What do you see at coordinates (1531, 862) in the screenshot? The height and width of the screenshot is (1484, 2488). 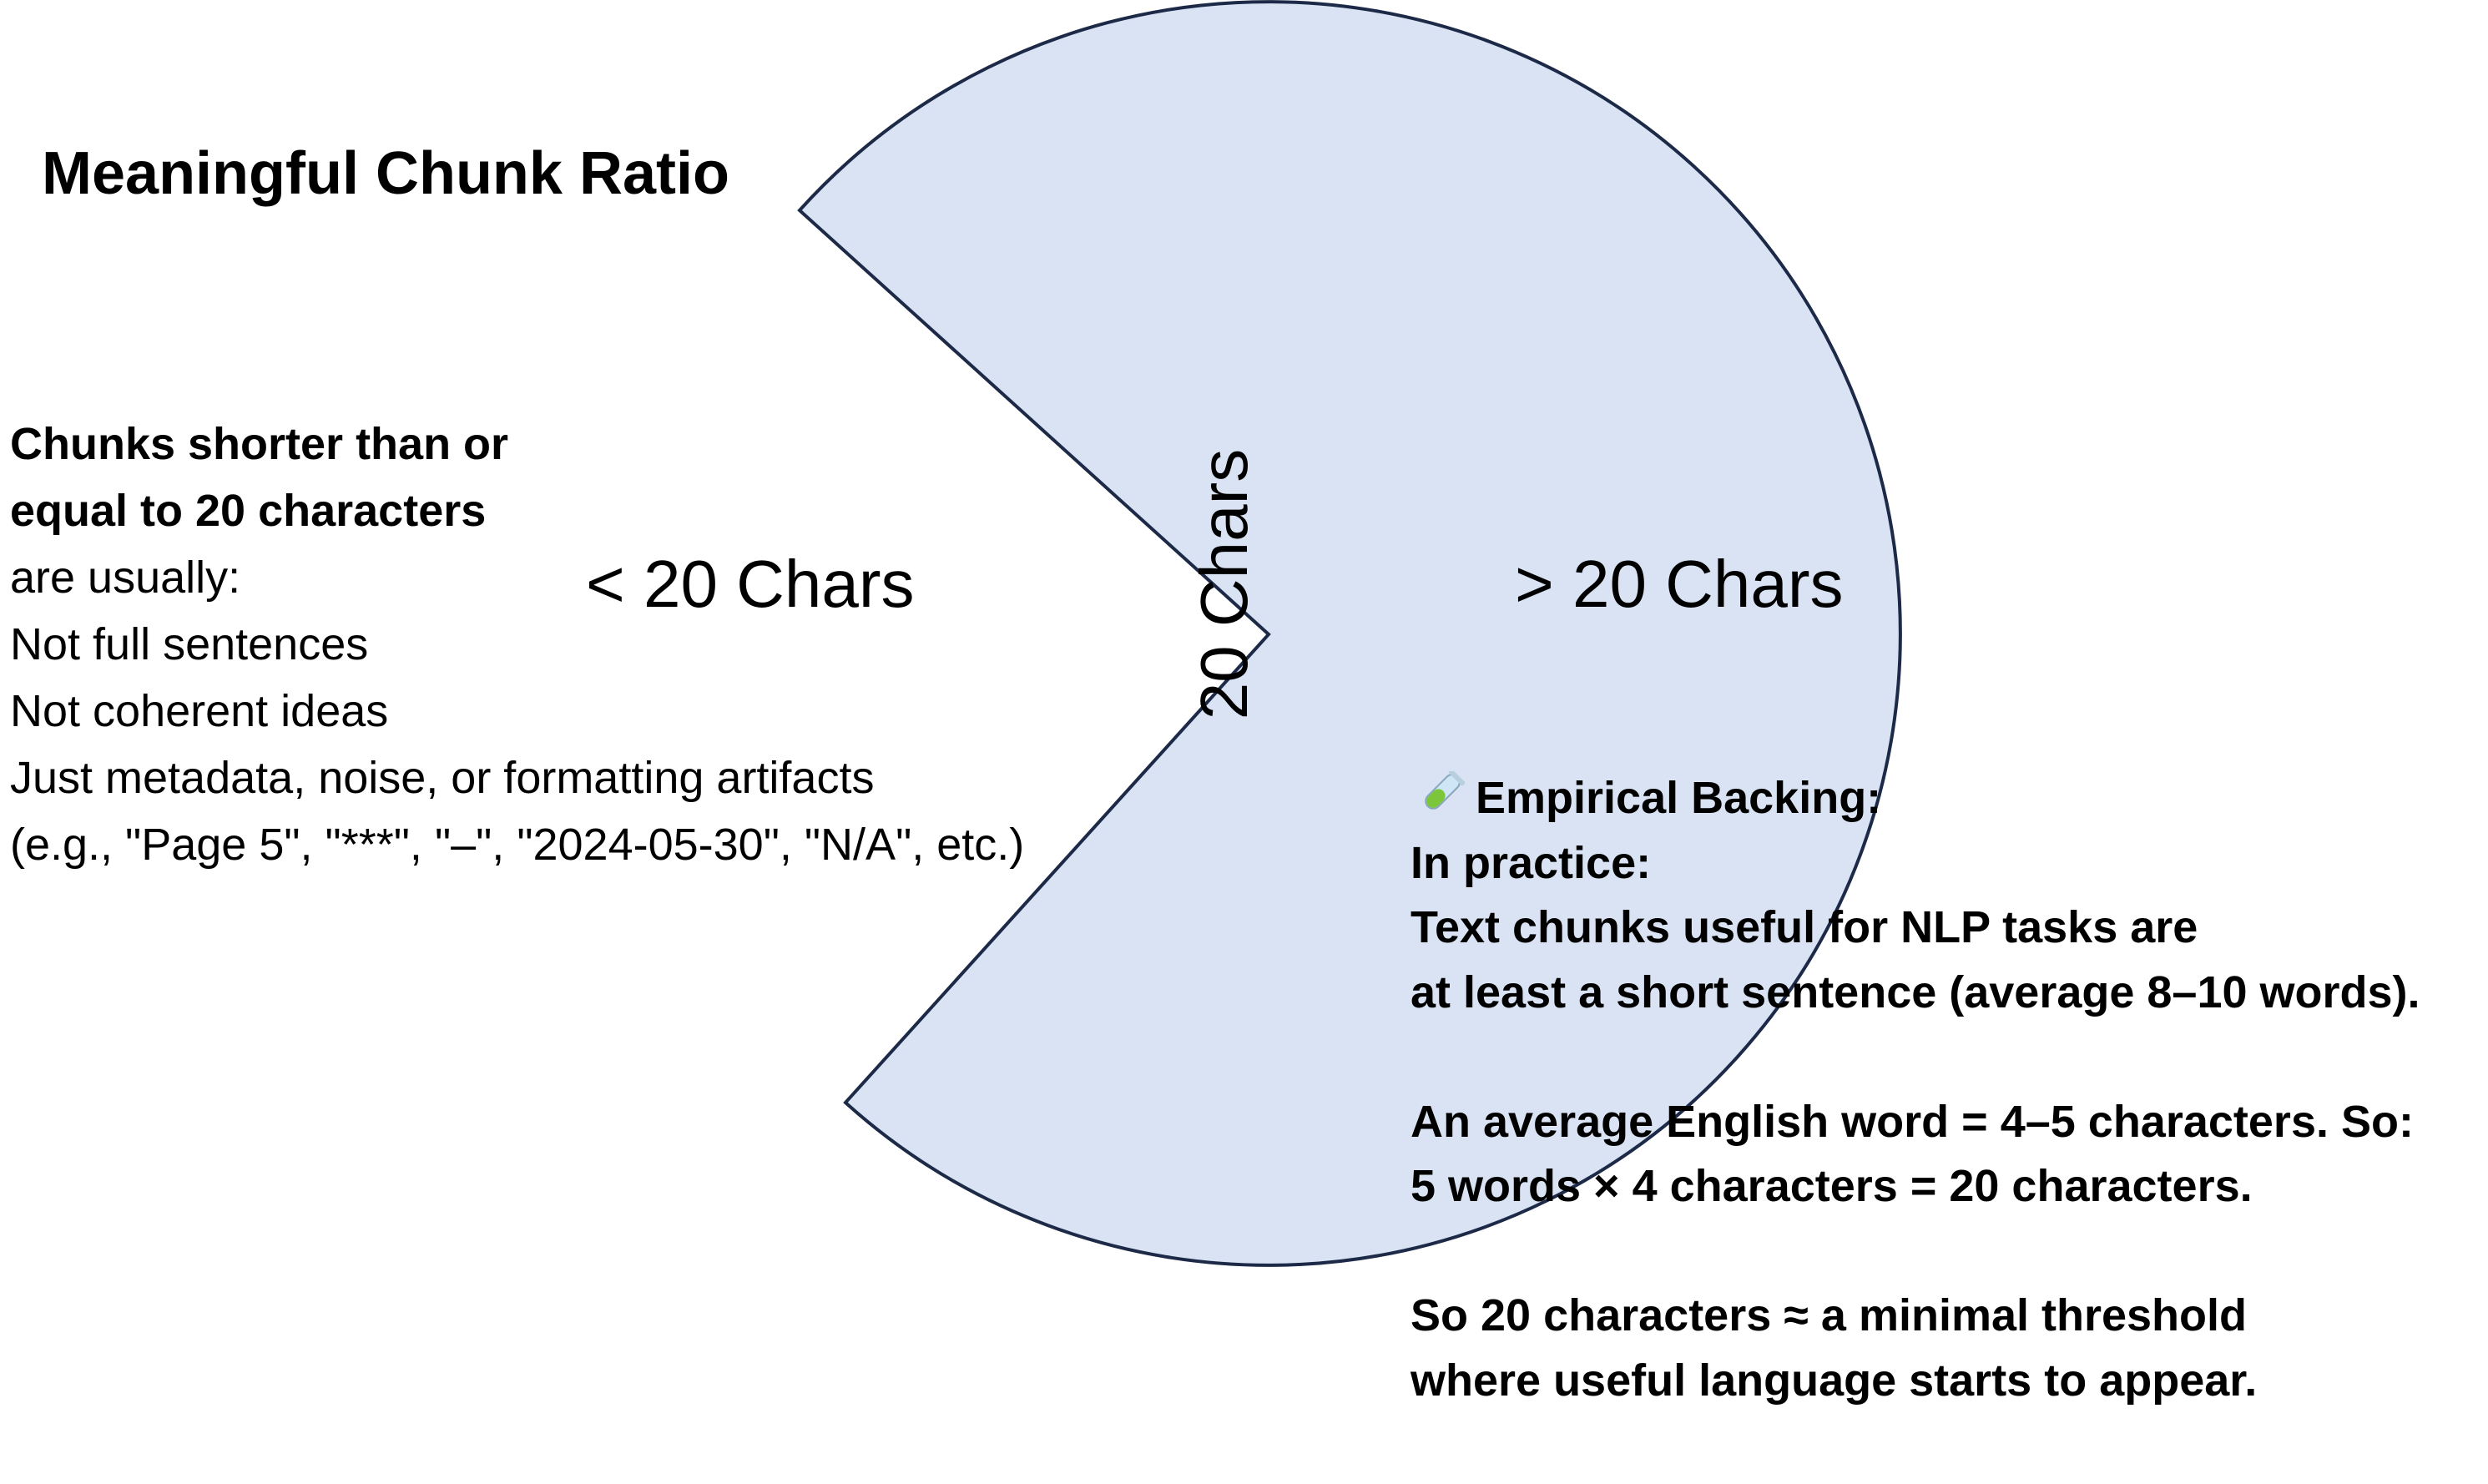 I see `right-note-line-2: In practice:` at bounding box center [1531, 862].